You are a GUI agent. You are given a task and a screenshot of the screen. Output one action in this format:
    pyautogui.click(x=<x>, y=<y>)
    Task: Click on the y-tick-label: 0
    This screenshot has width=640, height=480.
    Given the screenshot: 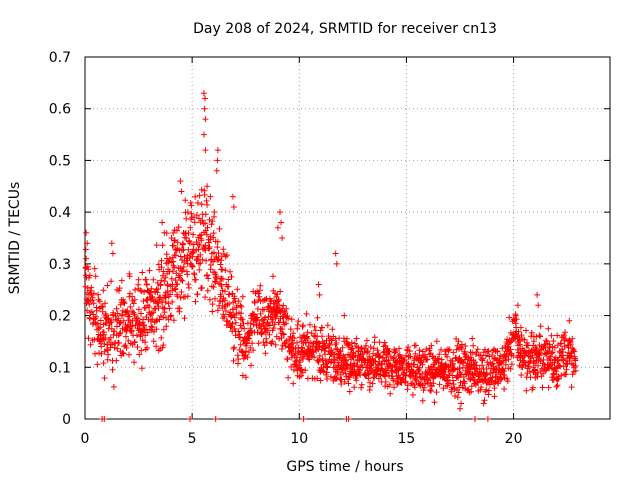 What is the action you would take?
    pyautogui.click(x=66, y=420)
    